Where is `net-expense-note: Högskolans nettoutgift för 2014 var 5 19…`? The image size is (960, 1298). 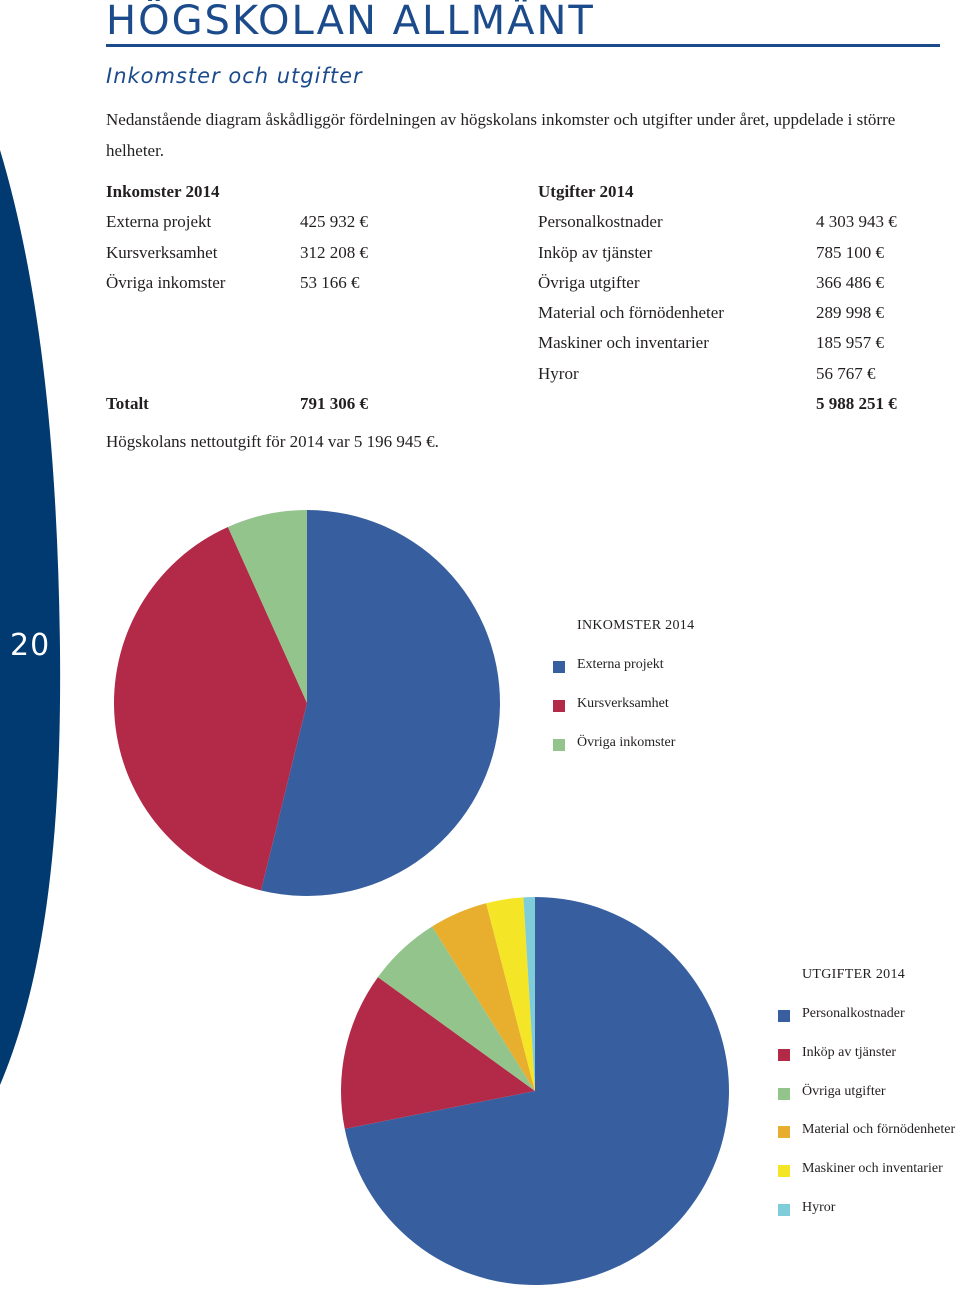
net-expense-note: Högskolans nettoutgift för 2014 var 5 19… is located at coordinates (272, 441).